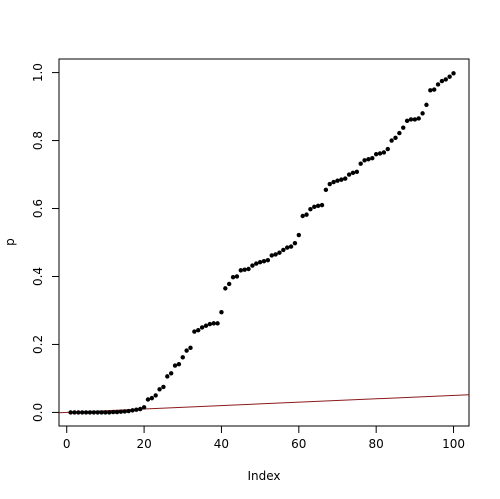 This screenshot has height=499, width=500. I want to click on x-tick-label: 0, so click(67, 444).